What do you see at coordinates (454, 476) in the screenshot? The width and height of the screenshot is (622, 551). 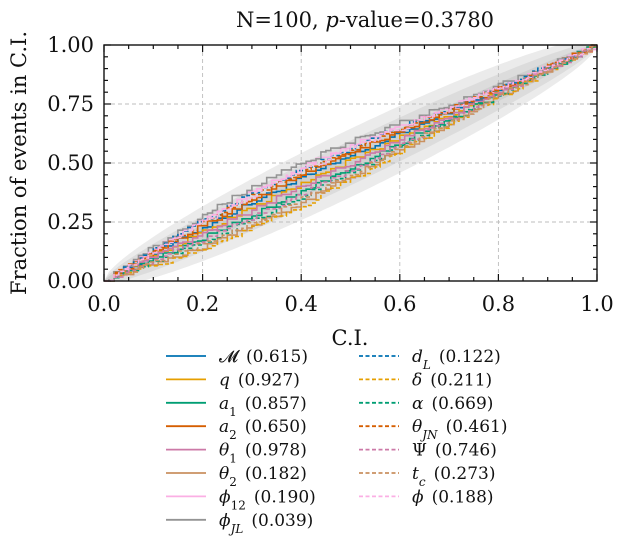 I see `legend-label-tc: tc (0.273)` at bounding box center [454, 476].